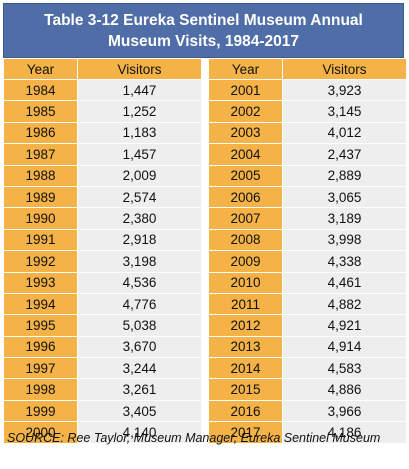 This screenshot has width=409, height=469. What do you see at coordinates (344, 389) in the screenshot?
I see `cell-visitors-right: 4,886` at bounding box center [344, 389].